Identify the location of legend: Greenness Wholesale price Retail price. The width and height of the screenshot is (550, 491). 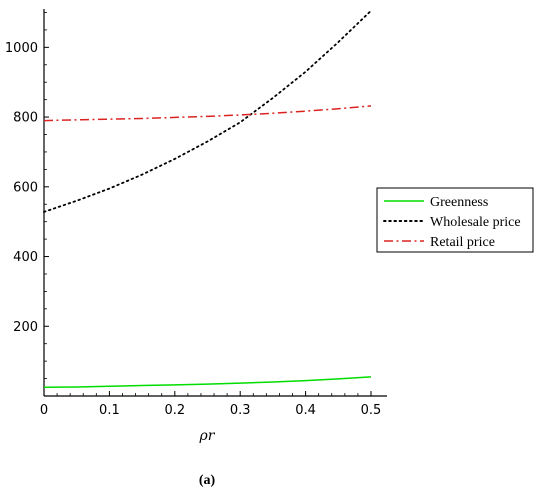
(455, 220).